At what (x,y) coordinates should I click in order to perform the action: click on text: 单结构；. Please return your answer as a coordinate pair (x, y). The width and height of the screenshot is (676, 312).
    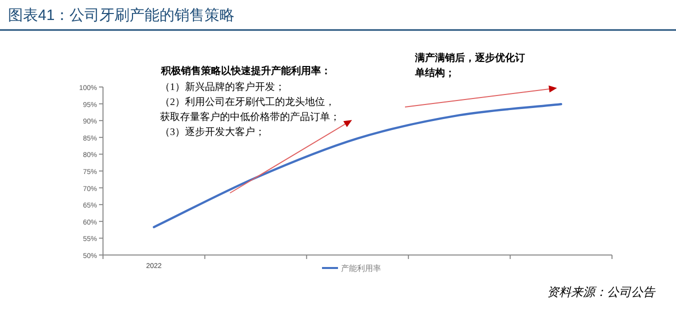
    Looking at the image, I should click on (434, 73).